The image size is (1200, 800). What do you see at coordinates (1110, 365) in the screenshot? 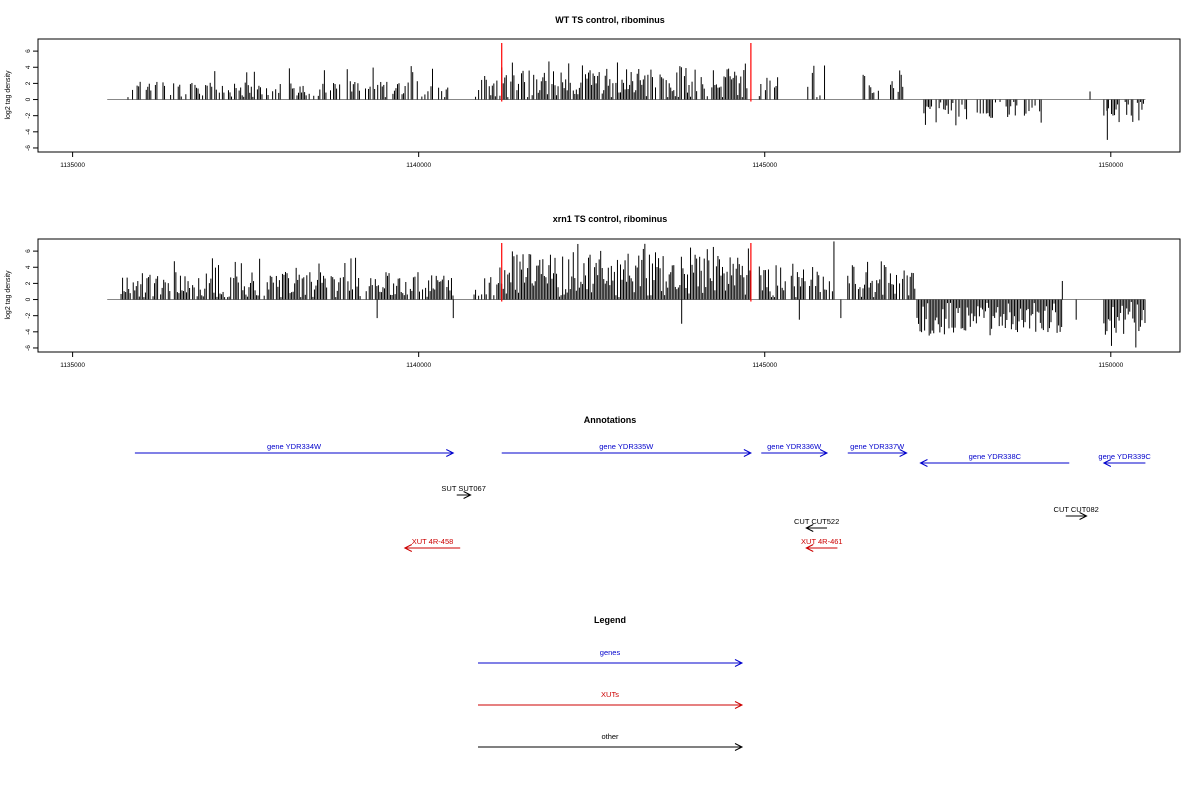
I see `xrn1-xtick-label: 1150000` at bounding box center [1110, 365].